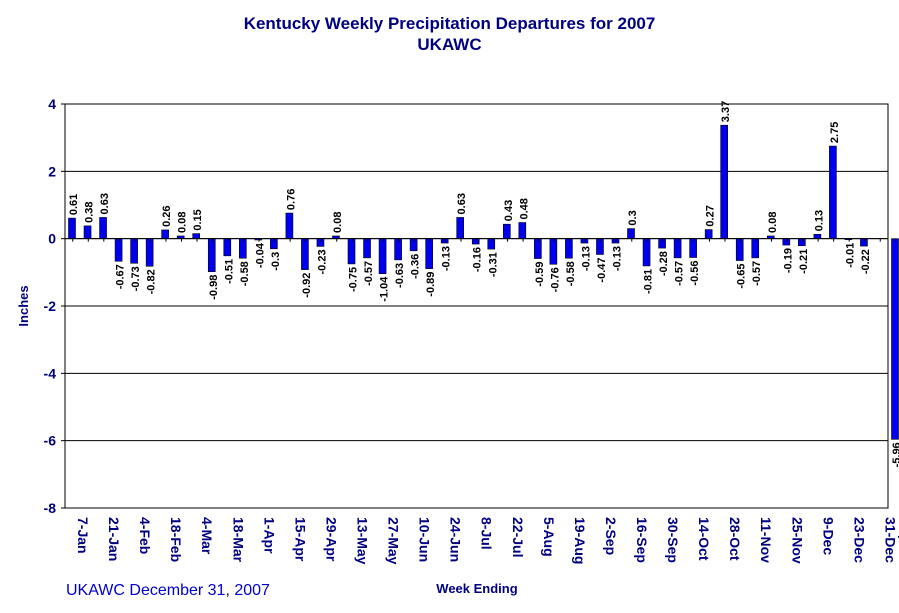 The height and width of the screenshot is (613, 899). What do you see at coordinates (555, 279) in the screenshot?
I see `data-label: -0.76` at bounding box center [555, 279].